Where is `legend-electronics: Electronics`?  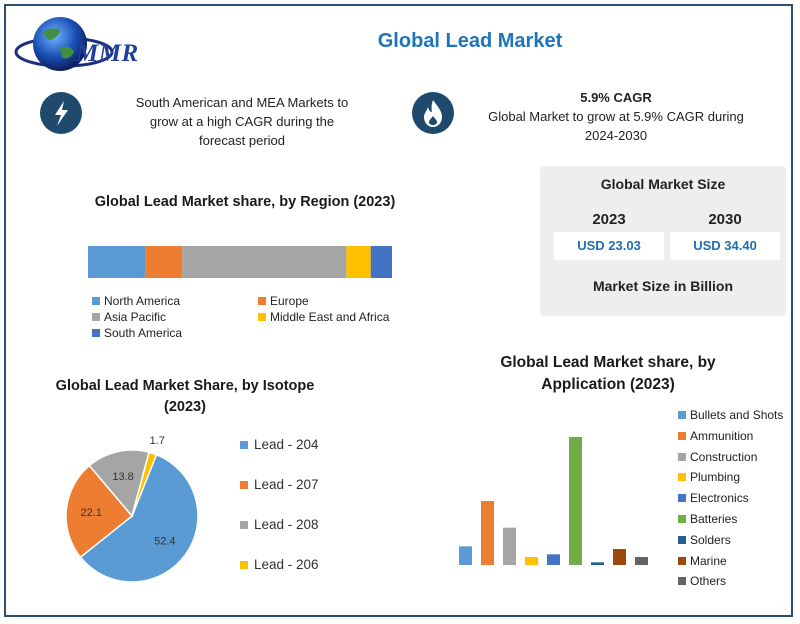
legend-electronics: Electronics is located at coordinates (730, 501).